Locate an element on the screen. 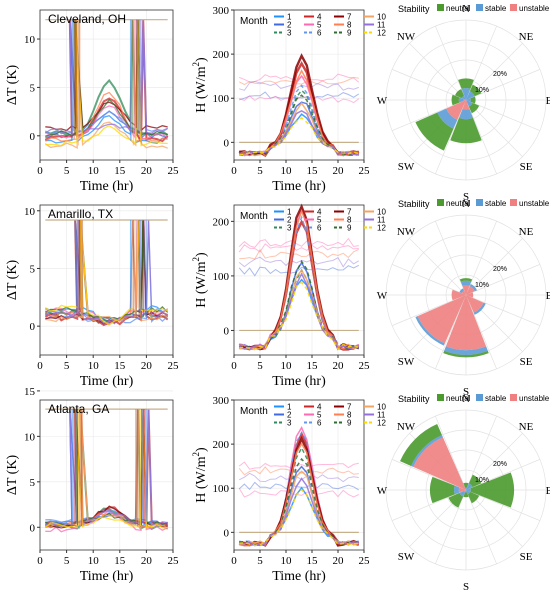 The height and width of the screenshot is (592, 550). rose-wedge-neutral-NE is located at coordinates (475, 481).